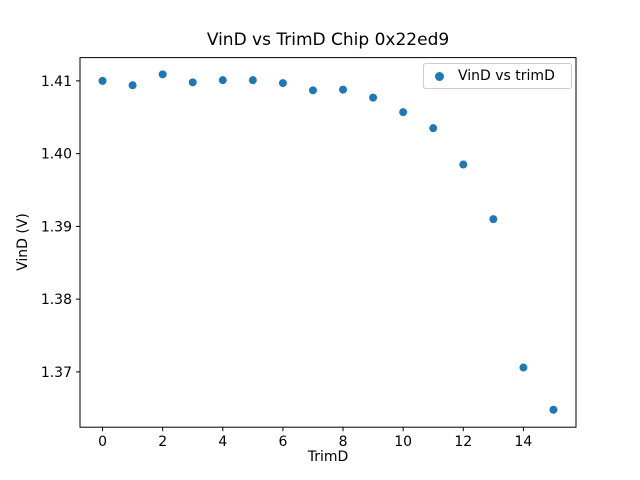 The image size is (640, 480). What do you see at coordinates (162, 442) in the screenshot?
I see `x-tick-label: 2` at bounding box center [162, 442].